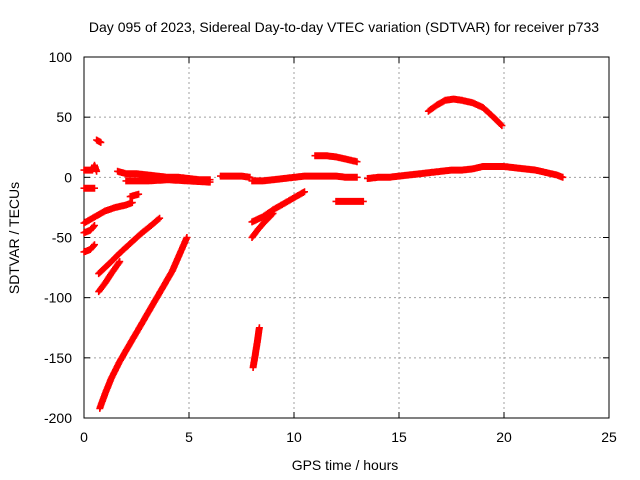 The image size is (640, 480). I want to click on y-tick-label: 100, so click(61, 57).